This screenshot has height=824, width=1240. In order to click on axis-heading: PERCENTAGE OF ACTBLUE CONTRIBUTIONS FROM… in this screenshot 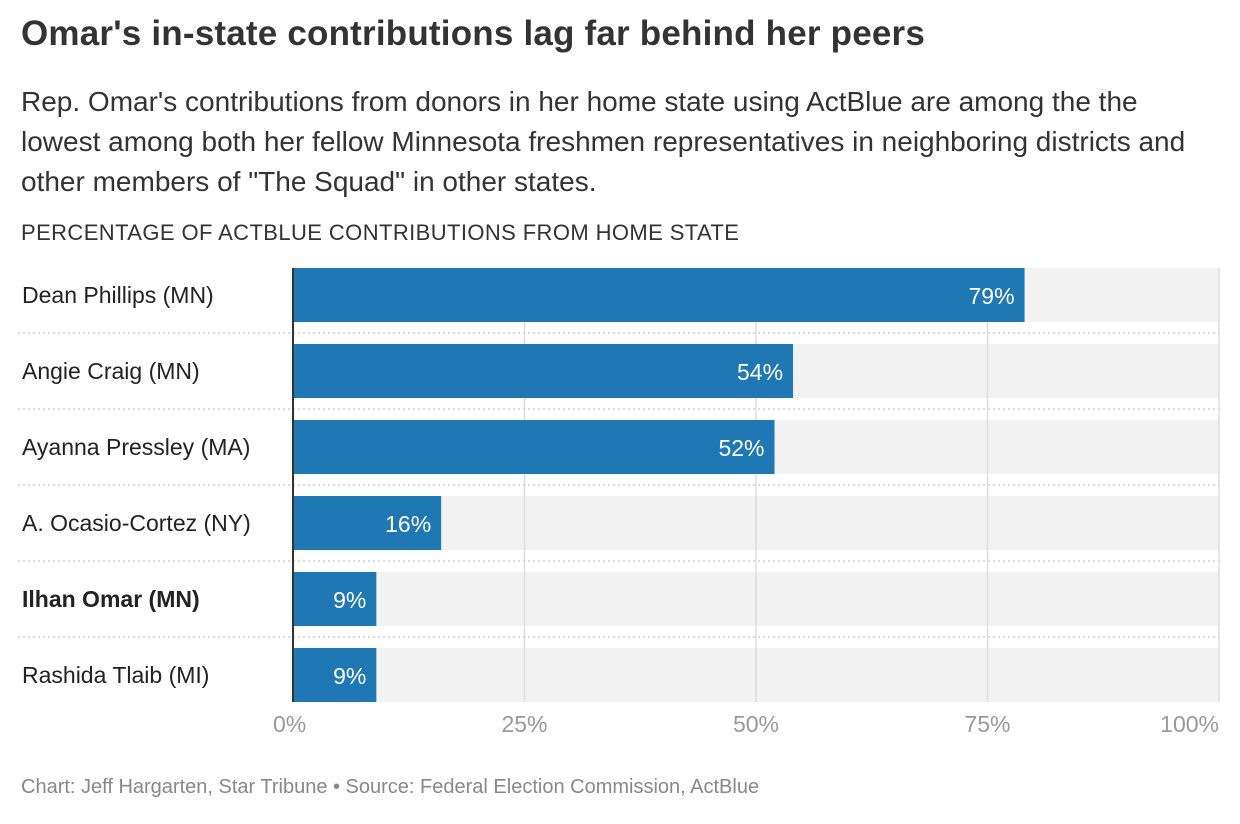, I will do `click(380, 232)`.